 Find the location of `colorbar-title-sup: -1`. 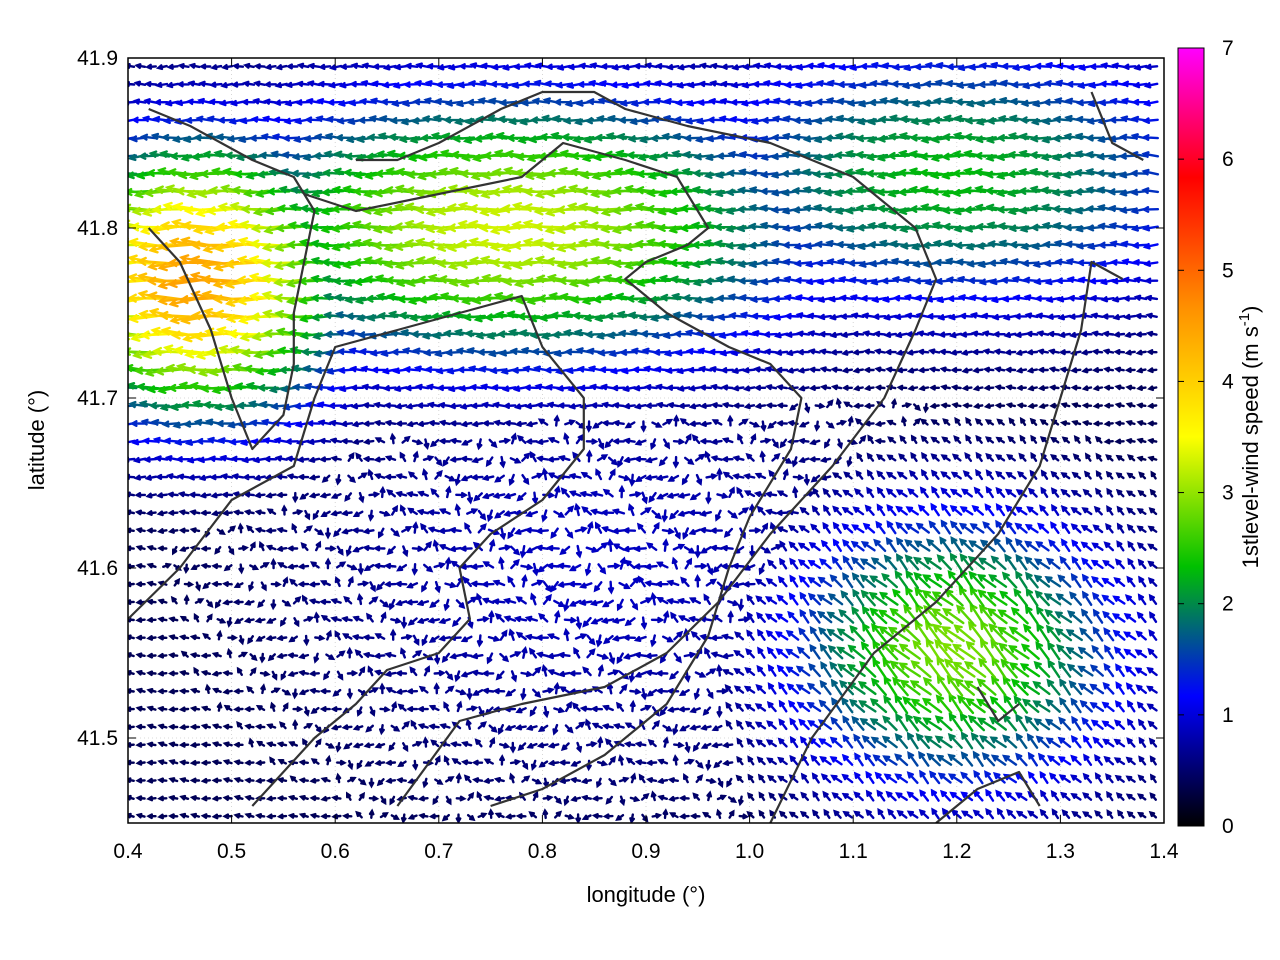

colorbar-title-sup: -1 is located at coordinates (1244, 319).